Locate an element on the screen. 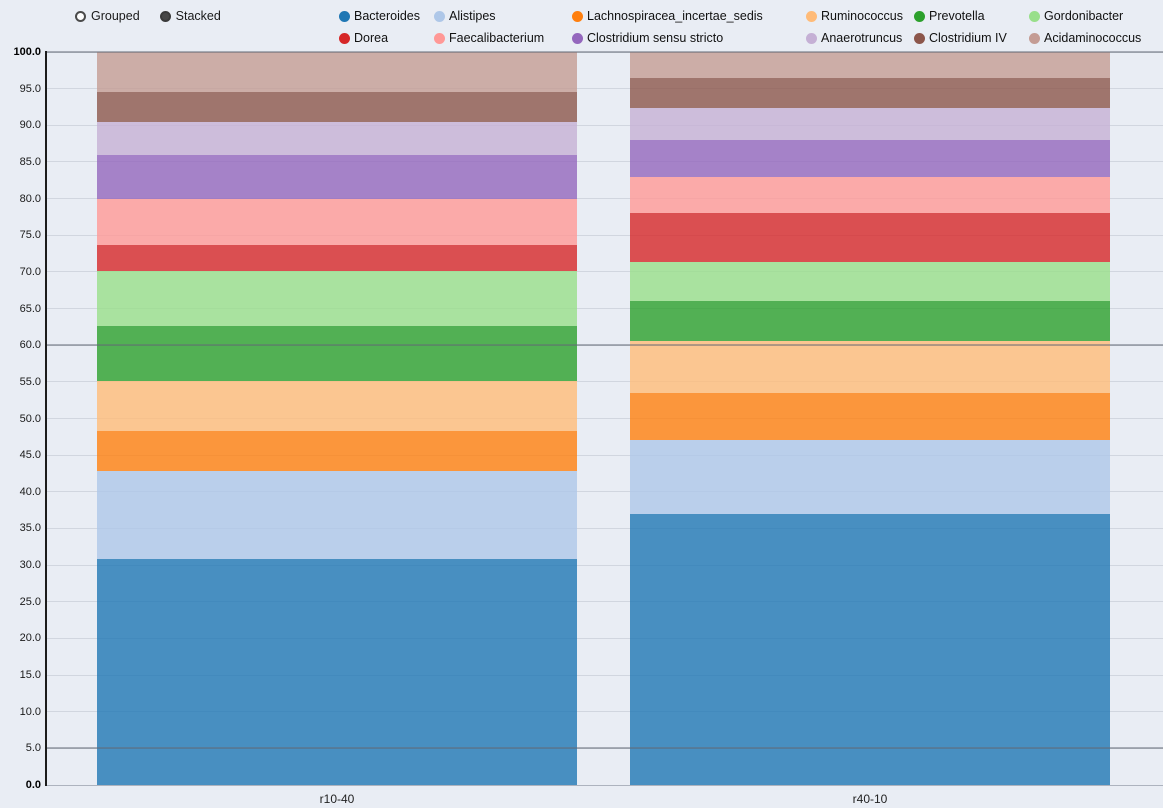  y-tick-label: 25.0 is located at coordinates (30, 601).